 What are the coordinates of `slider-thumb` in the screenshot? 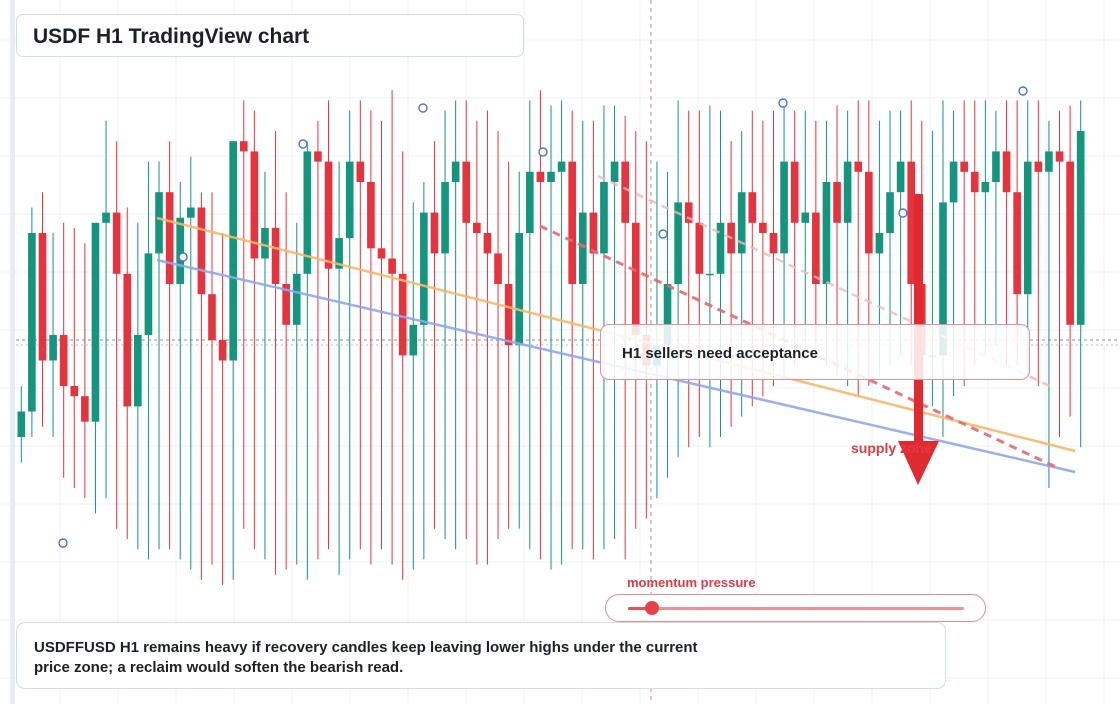 It's located at (651, 608).